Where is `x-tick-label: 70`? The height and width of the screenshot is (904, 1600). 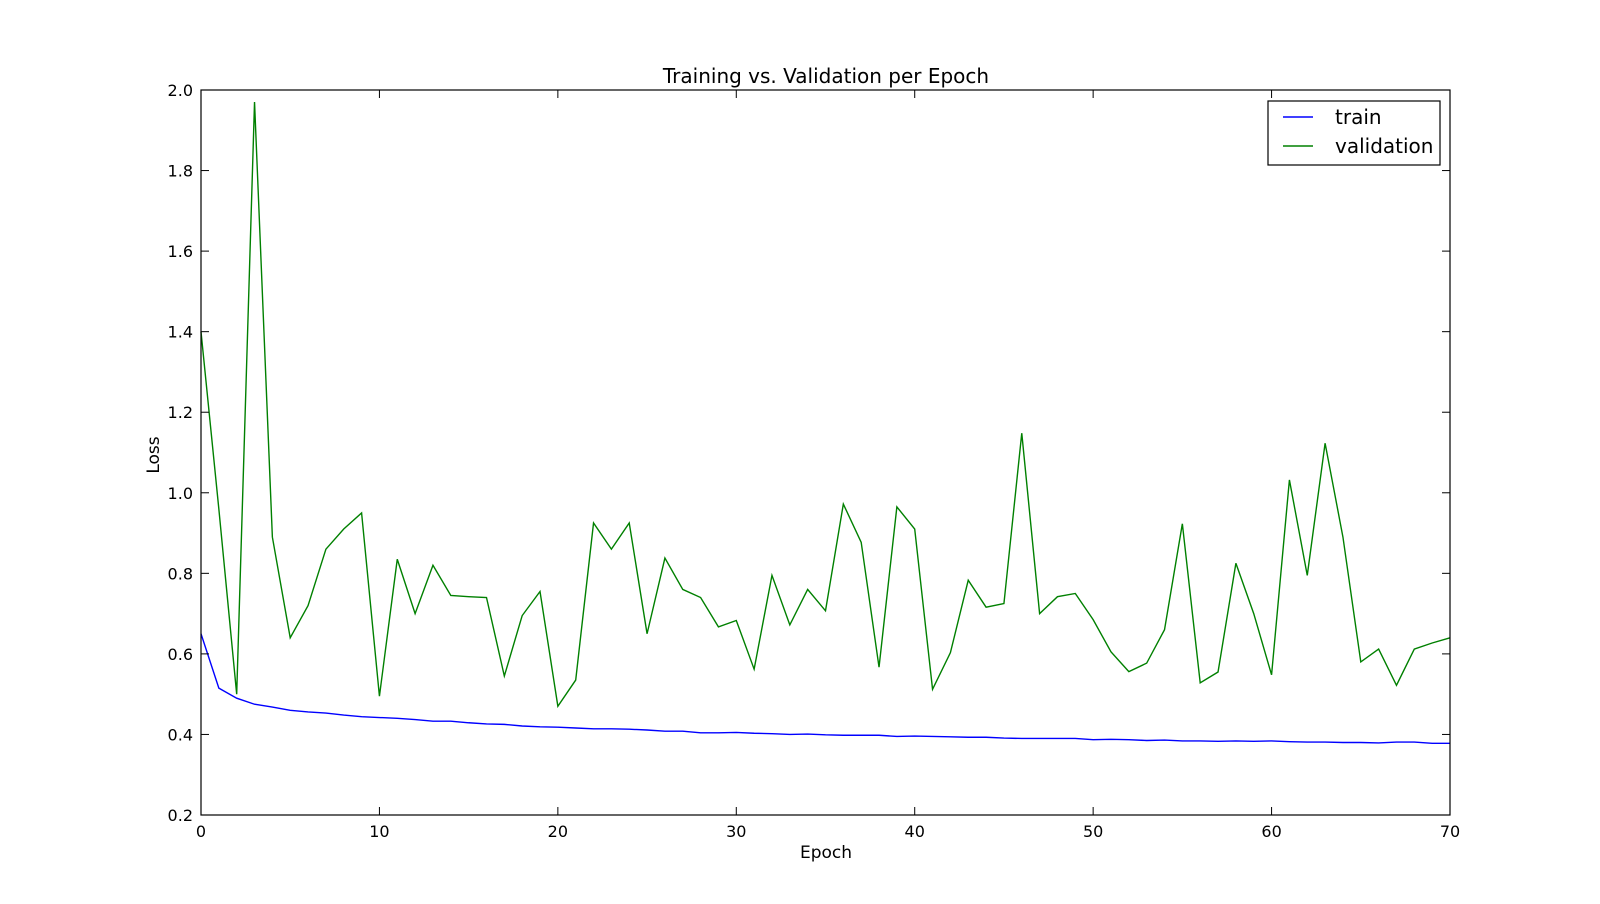
x-tick-label: 70 is located at coordinates (1450, 831).